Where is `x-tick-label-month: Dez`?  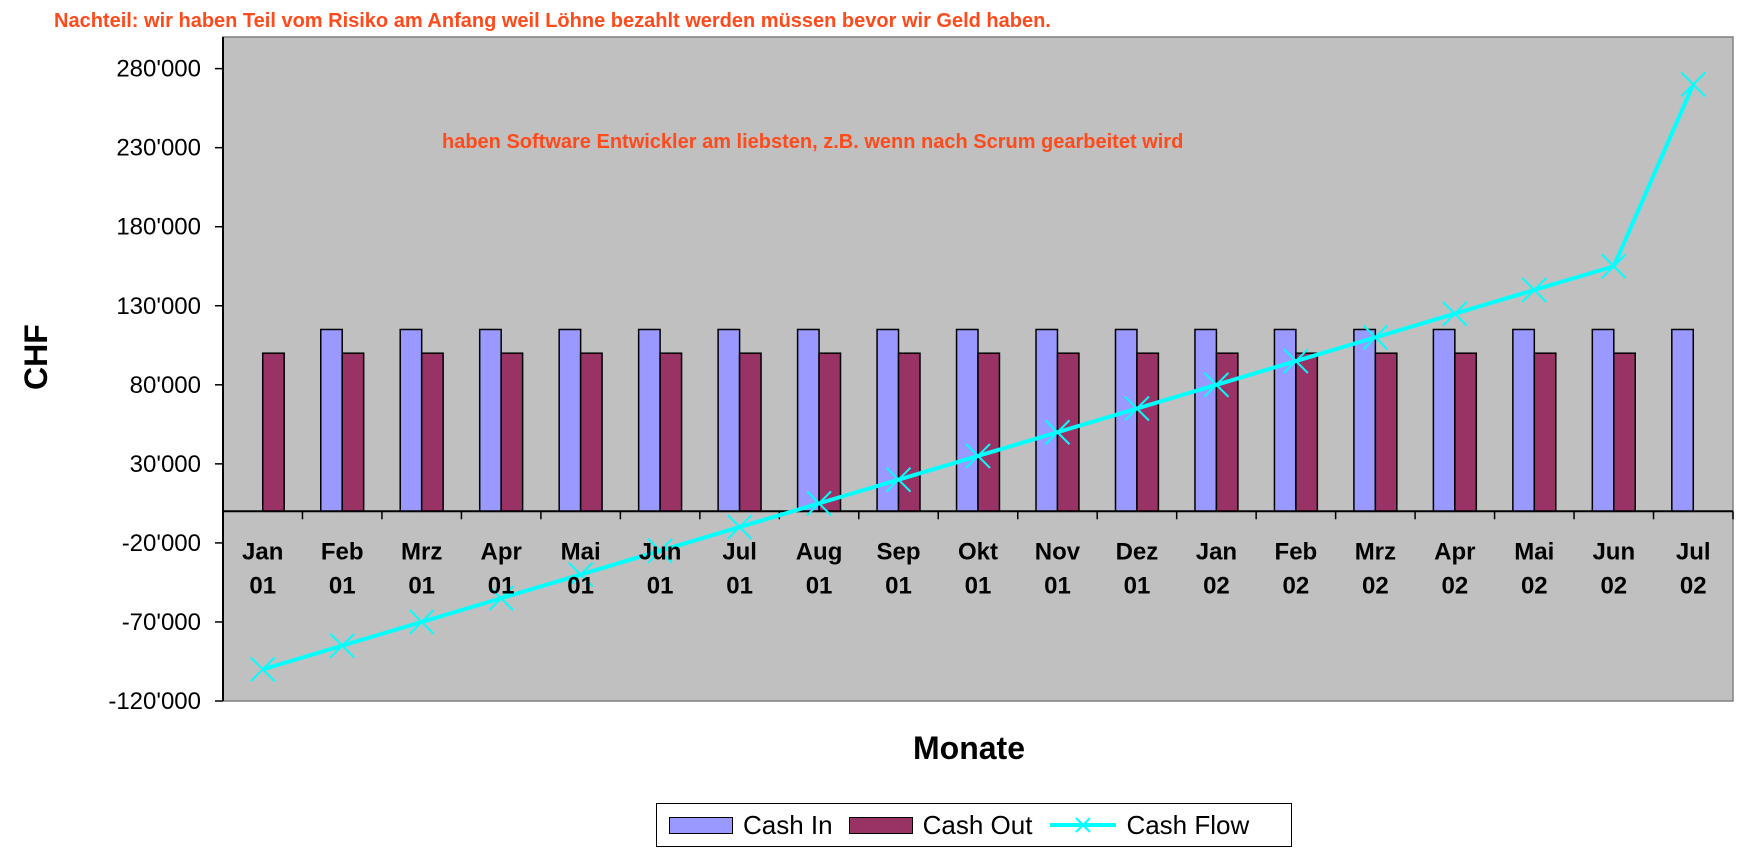 x-tick-label-month: Dez is located at coordinates (1137, 551).